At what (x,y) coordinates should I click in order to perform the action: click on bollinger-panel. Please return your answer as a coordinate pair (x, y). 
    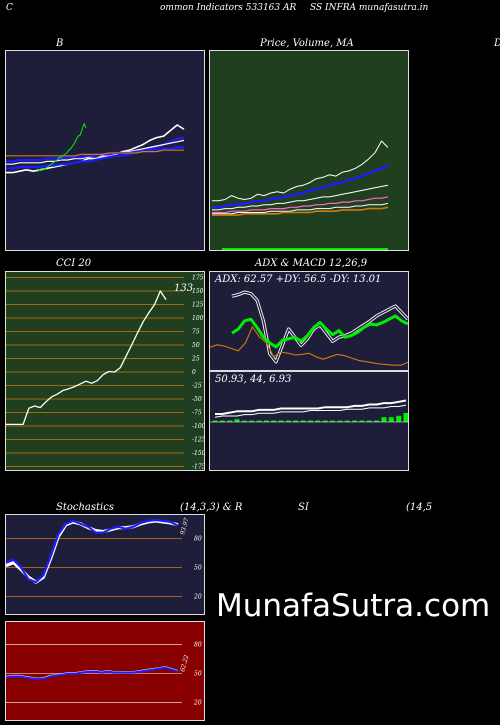
    Looking at the image, I should click on (105, 150).